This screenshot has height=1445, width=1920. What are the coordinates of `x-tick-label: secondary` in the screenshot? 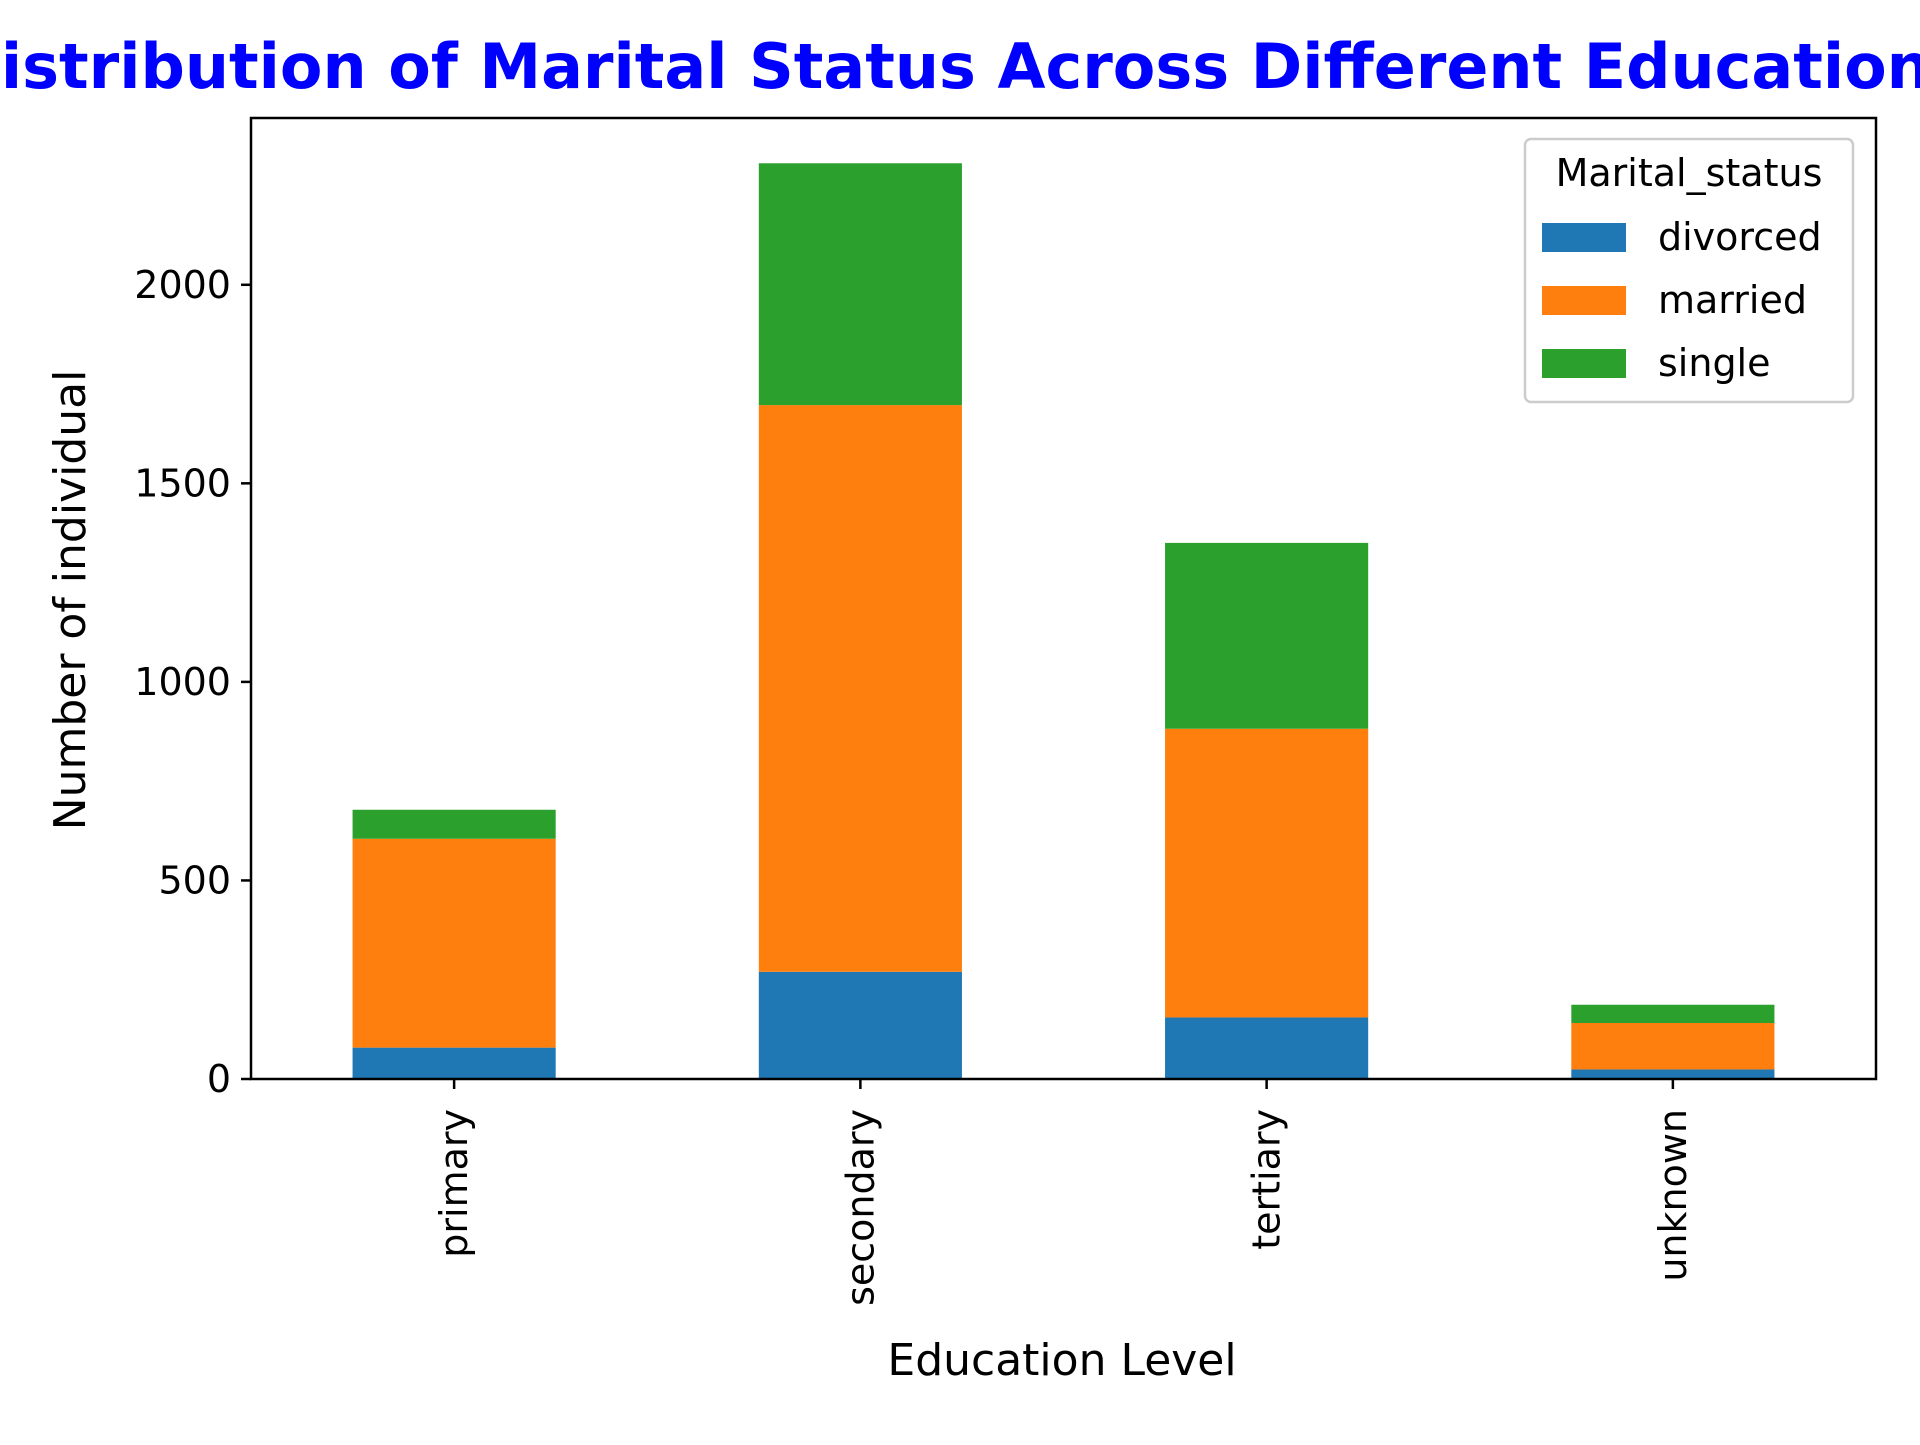 It's located at (860, 1207).